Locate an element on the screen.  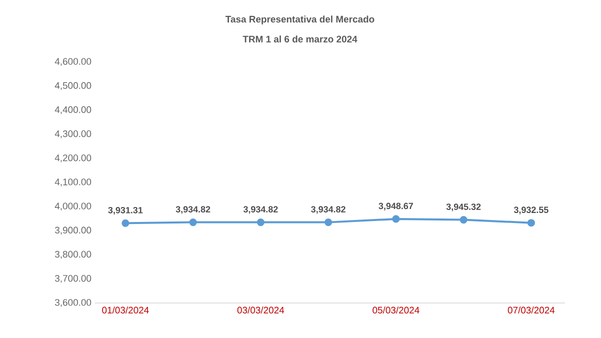
y-tick-label: 3,900.00 is located at coordinates (73, 230).